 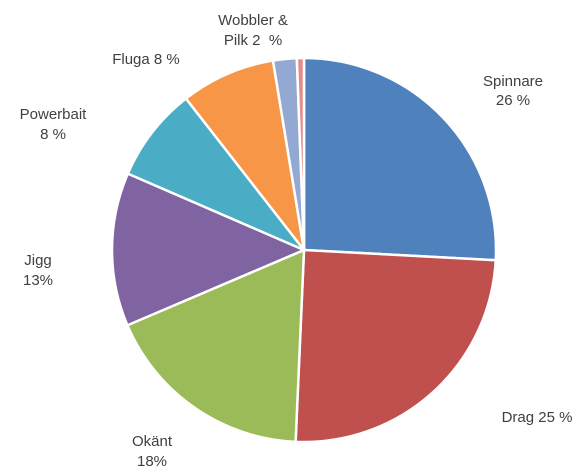 What do you see at coordinates (38, 280) in the screenshot?
I see `slice-label-line: 13%` at bounding box center [38, 280].